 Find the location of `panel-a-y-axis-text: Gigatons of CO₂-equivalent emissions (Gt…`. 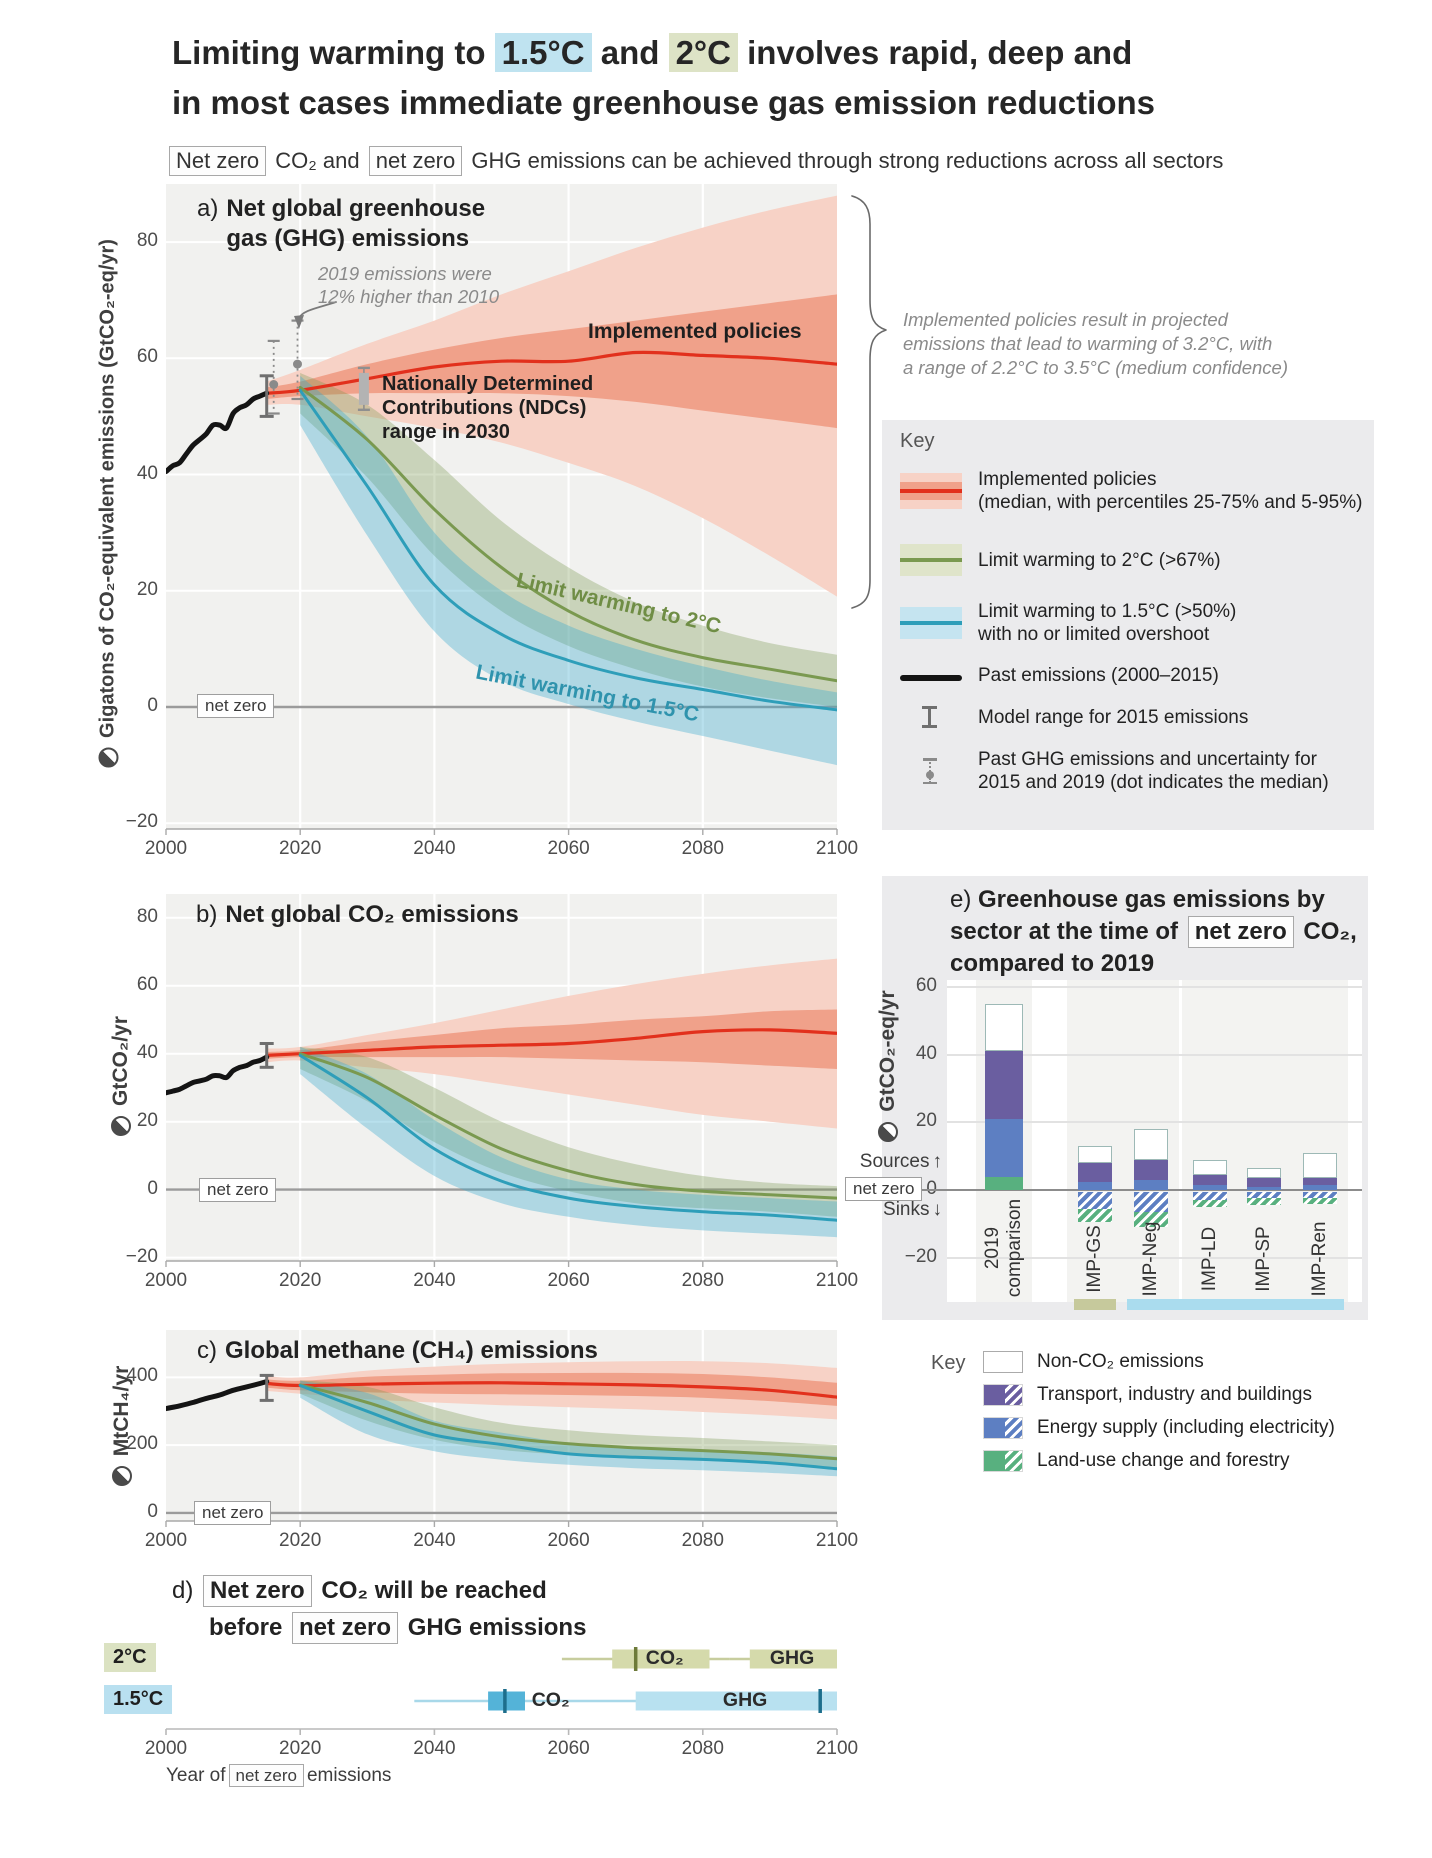

panel-a-y-axis-text: Gigatons of CO₂-equivalent emissions (Gt… is located at coordinates (107, 488).